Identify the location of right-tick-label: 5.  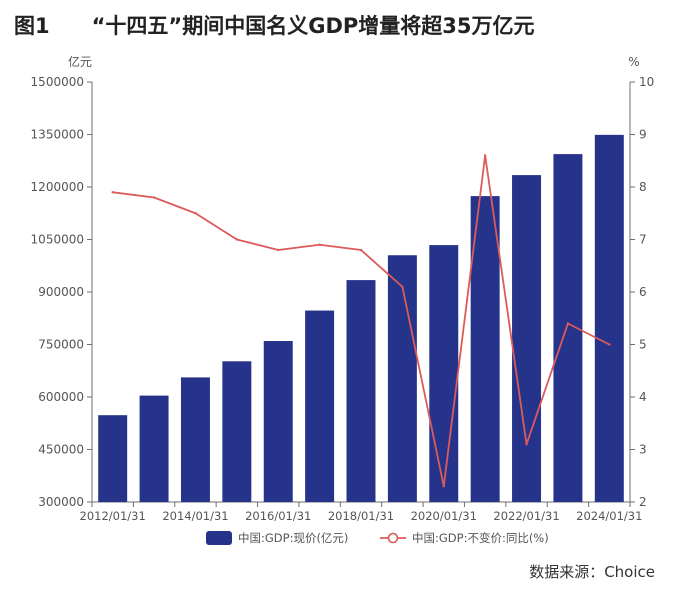
(643, 345).